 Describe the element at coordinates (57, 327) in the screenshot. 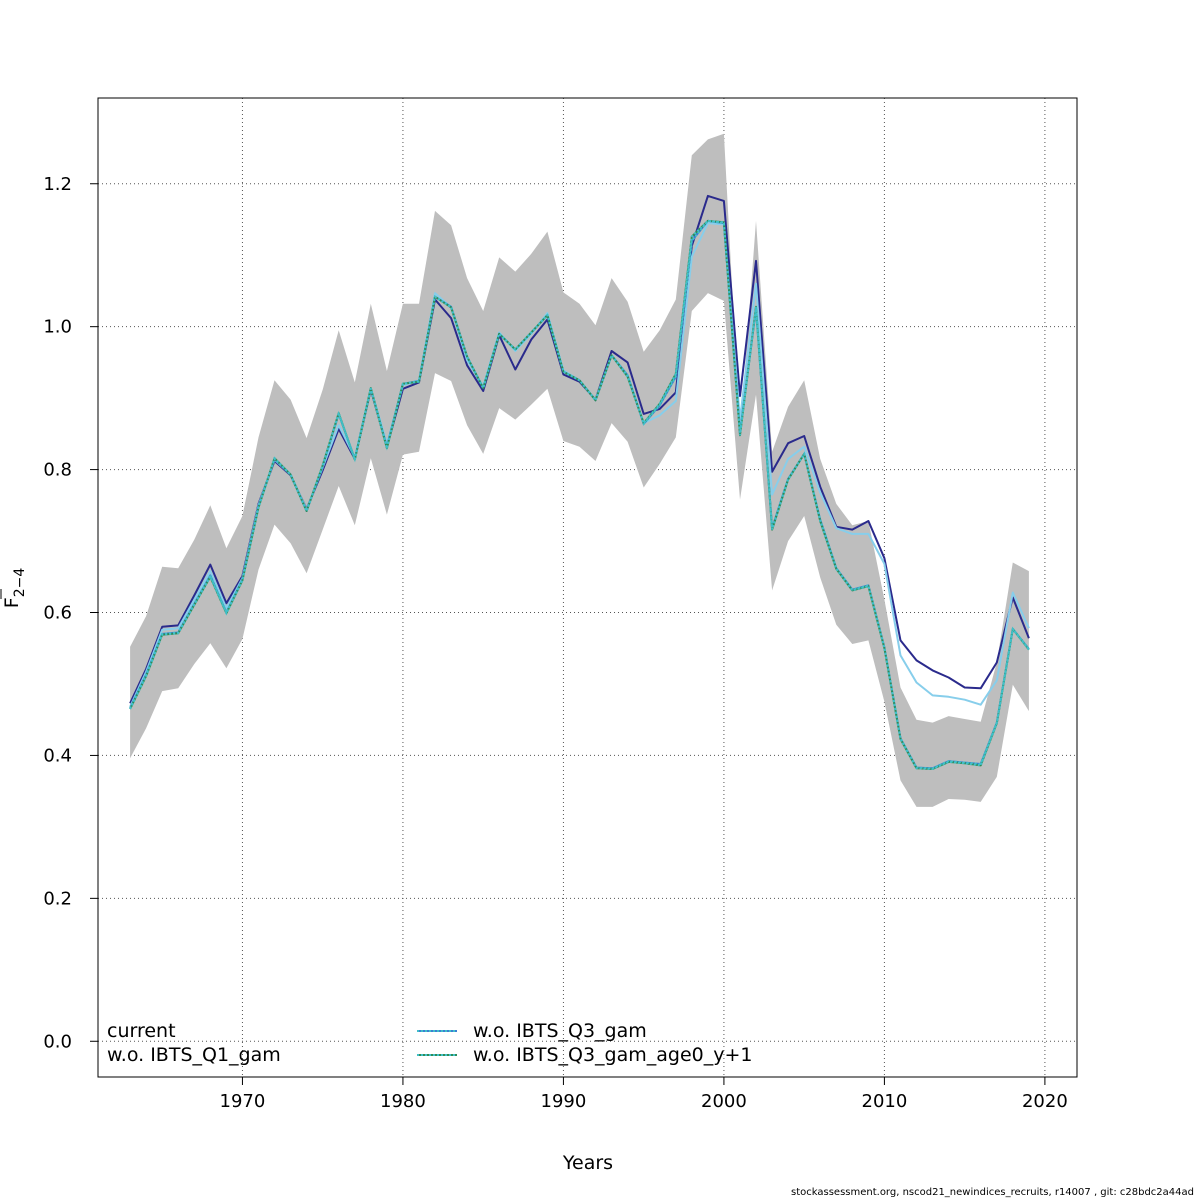

I see `y-tick-label-5: 1.0` at that location.